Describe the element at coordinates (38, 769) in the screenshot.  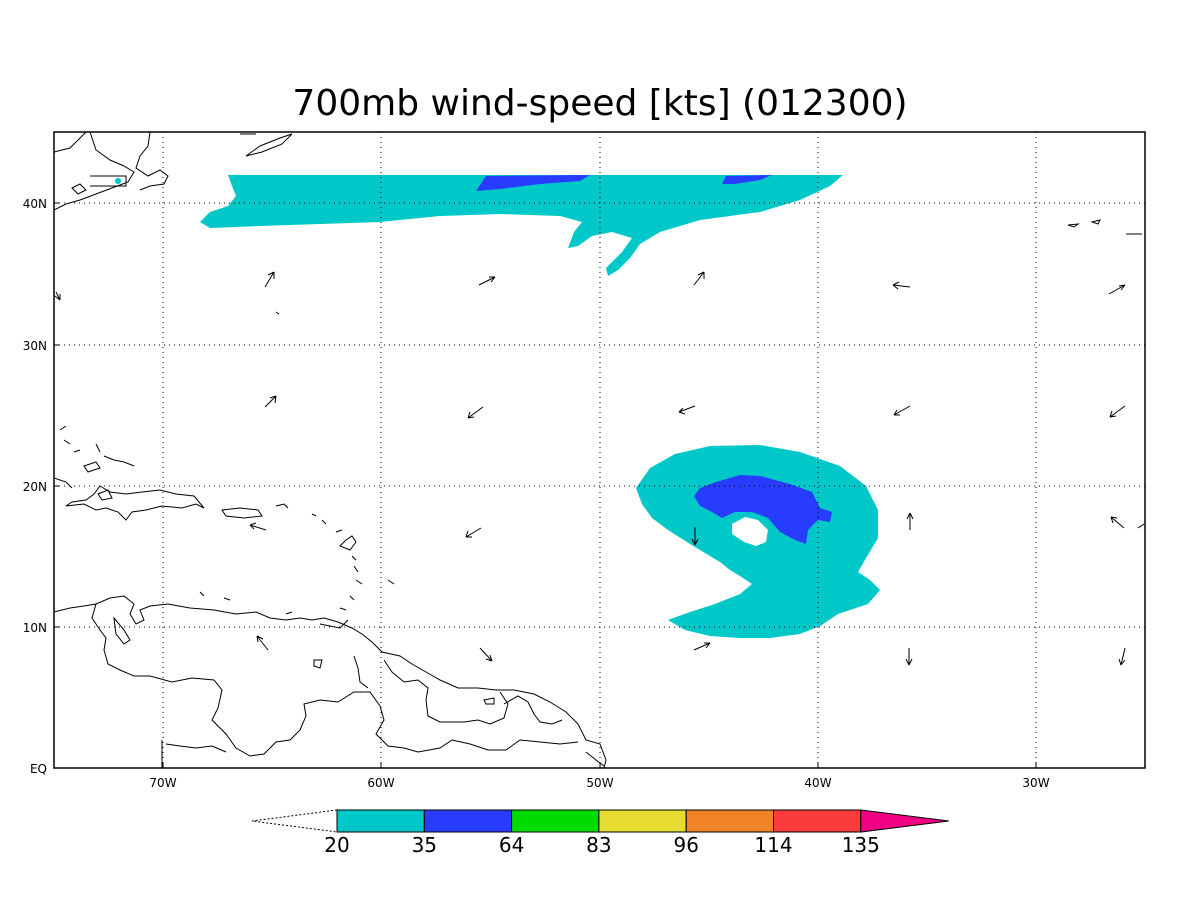
I see `lat-tick-label: EQ` at that location.